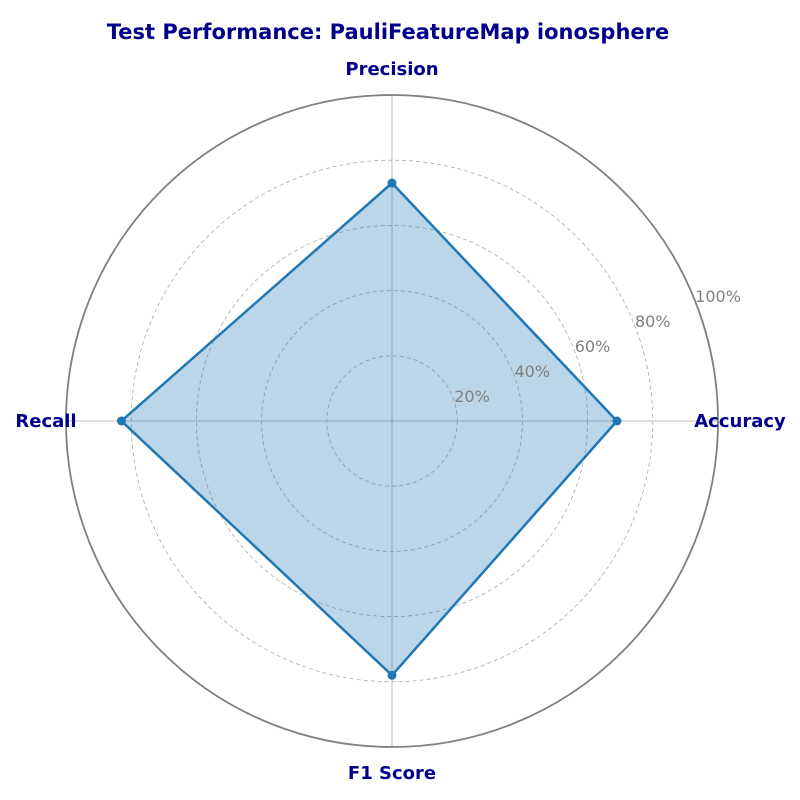 The height and width of the screenshot is (800, 800). What do you see at coordinates (718, 296) in the screenshot?
I see `tick-label-5: 100%` at bounding box center [718, 296].